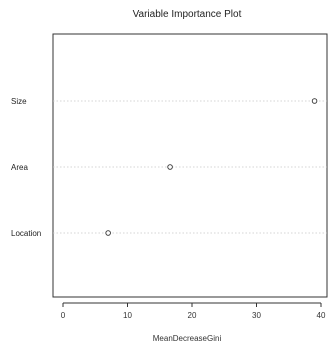 This screenshot has width=333, height=347. I want to click on x-tick-label-20: 20, so click(192, 315).